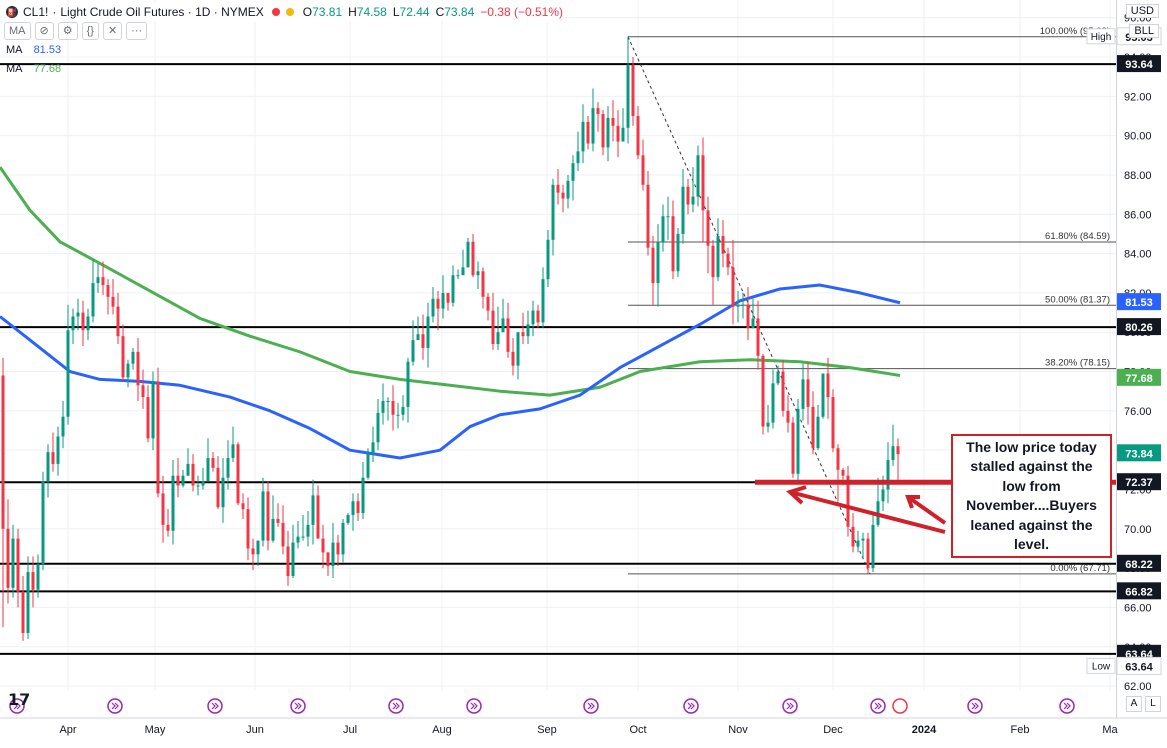 Image resolution: width=1167 pixels, height=748 pixels. What do you see at coordinates (1139, 482) in the screenshot?
I see `price-label-box` at bounding box center [1139, 482].